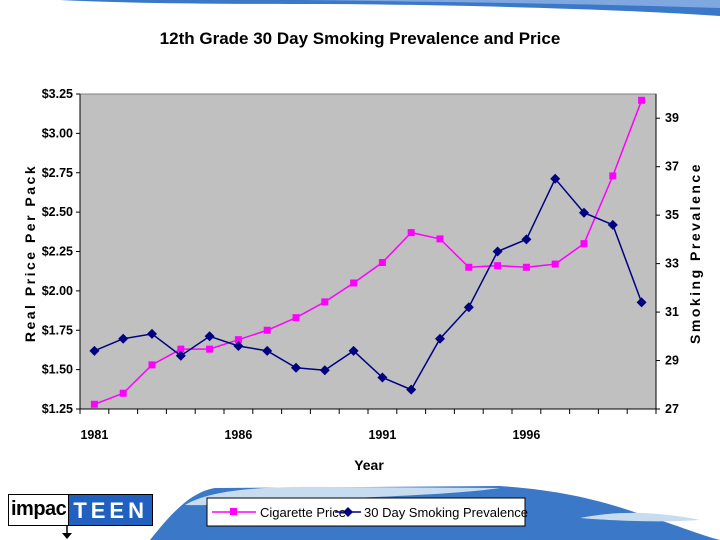  Describe the element at coordinates (111, 510) in the screenshot. I see `logo-suffix: TEEN` at that location.